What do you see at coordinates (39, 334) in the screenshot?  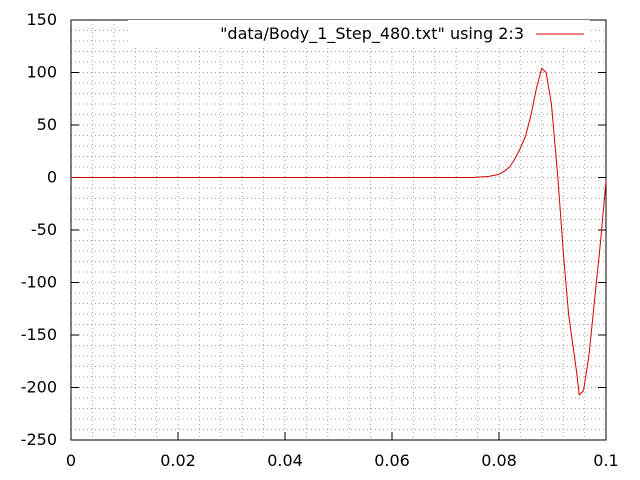 I see `y-tick-label: -150` at bounding box center [39, 334].